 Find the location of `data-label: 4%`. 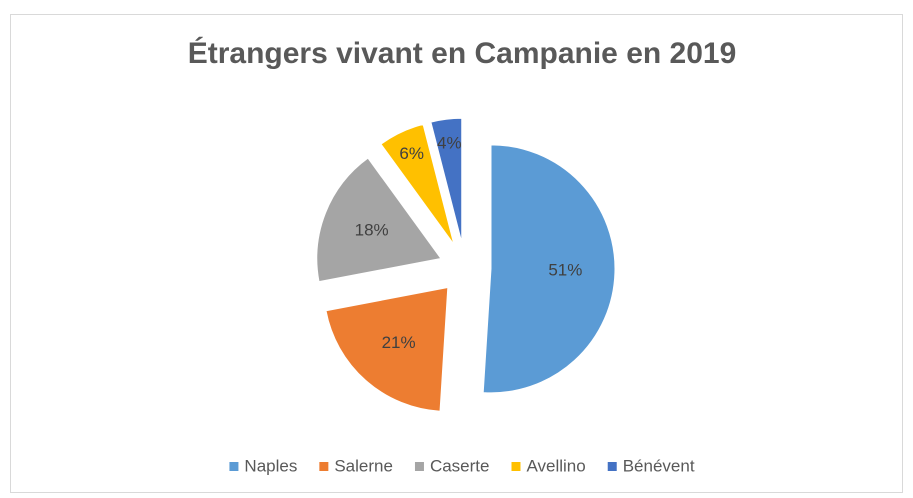

data-label: 4% is located at coordinates (449, 142).